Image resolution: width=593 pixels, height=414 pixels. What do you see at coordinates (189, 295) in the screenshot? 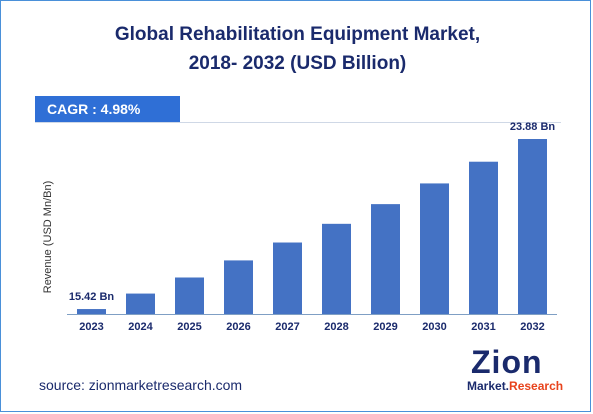
I see `bar-2025` at bounding box center [189, 295].